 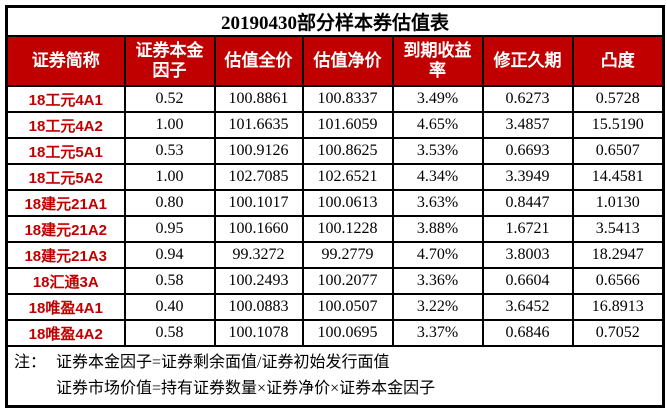 I want to click on col-header-ytm: 到期收益 率, so click(x=437, y=61).